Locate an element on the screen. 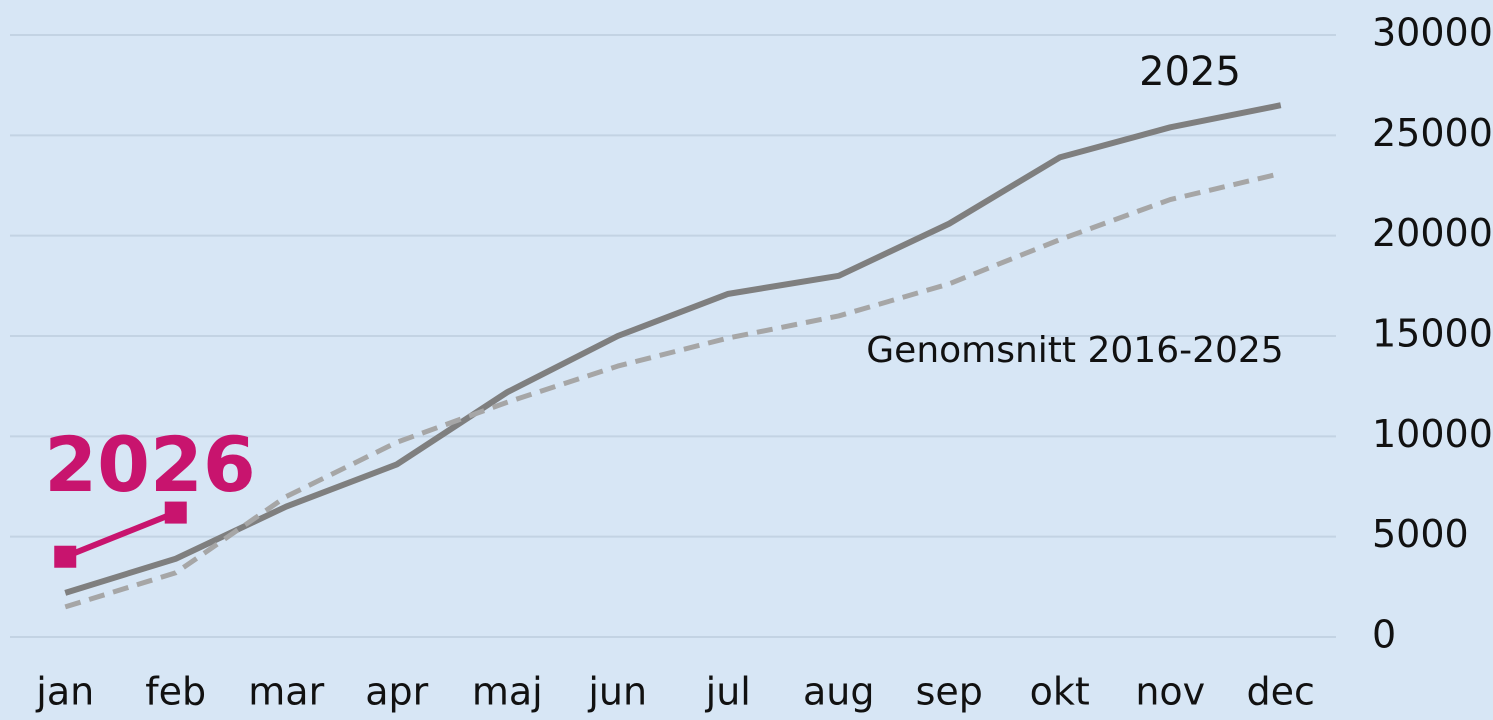 This screenshot has width=1493, height=720. x-tick-label: maj is located at coordinates (507, 692).